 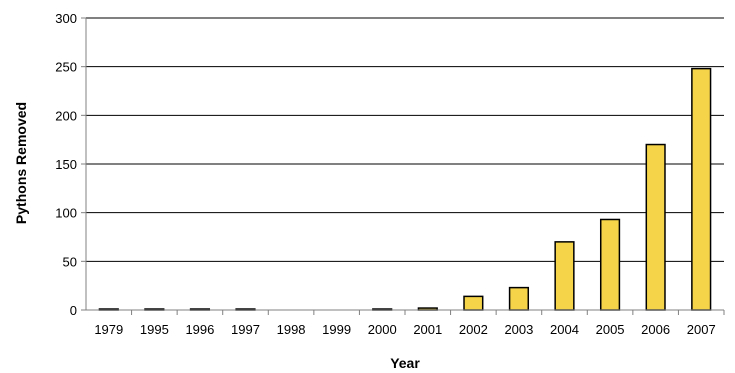 What do you see at coordinates (291, 329) in the screenshot?
I see `x-tick-label-1998: 1998` at bounding box center [291, 329].